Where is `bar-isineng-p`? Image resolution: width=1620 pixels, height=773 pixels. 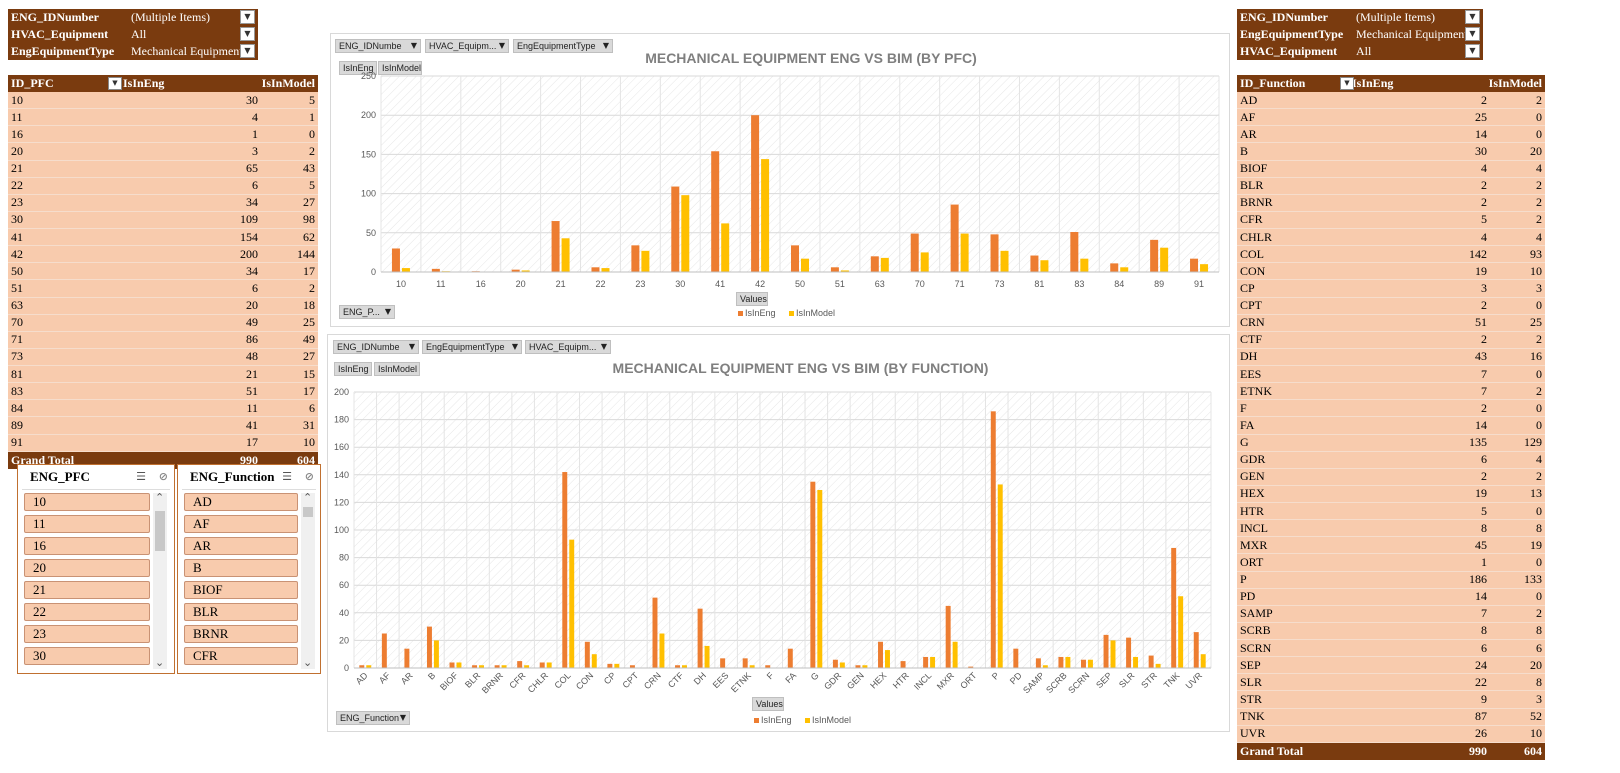 bar-isineng-p is located at coordinates (993, 539).